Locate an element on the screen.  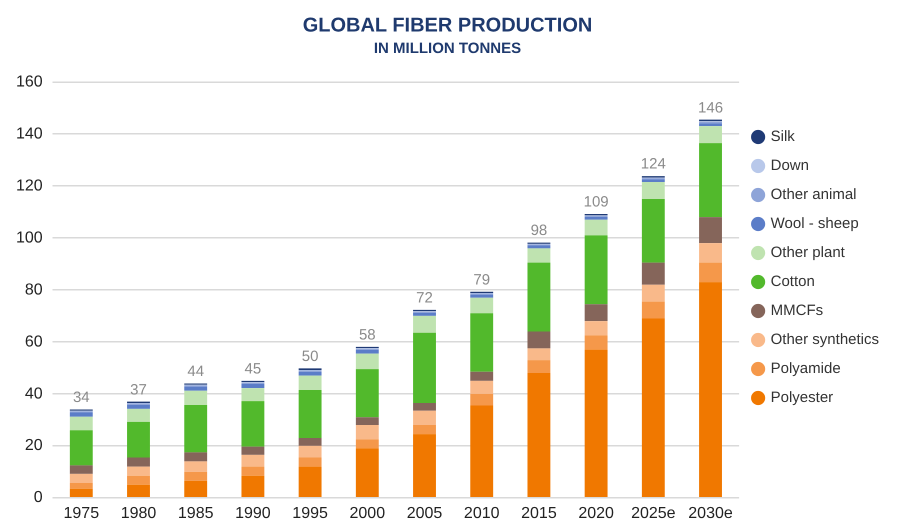
x-tick-label: 1990 is located at coordinates (253, 513).